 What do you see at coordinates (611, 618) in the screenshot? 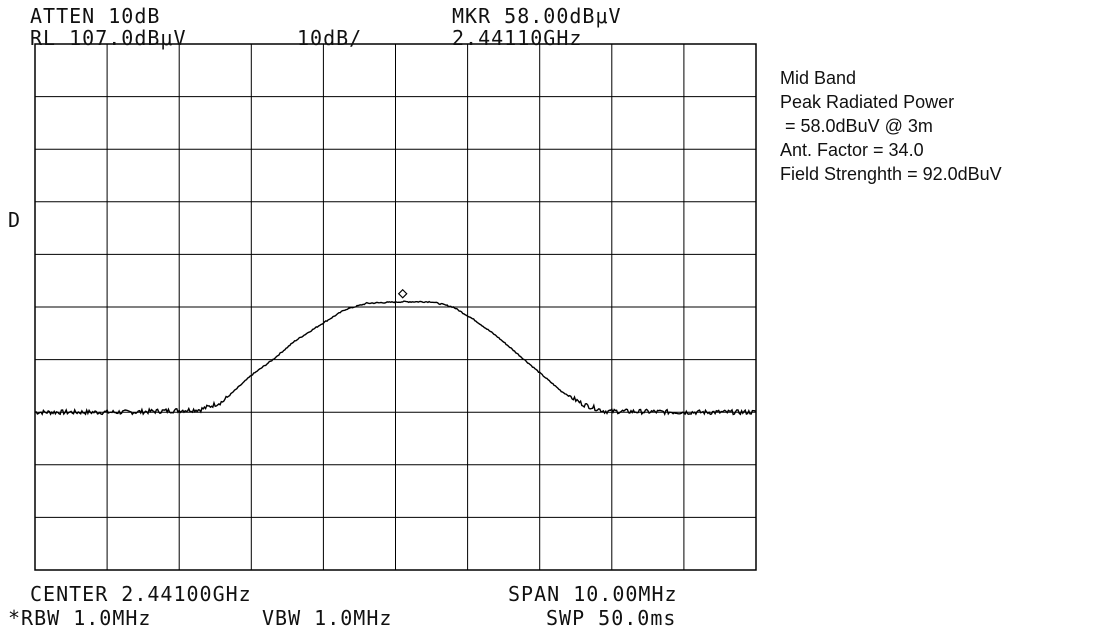
I see `sweep-readout: SWP 50.0ms` at bounding box center [611, 618].